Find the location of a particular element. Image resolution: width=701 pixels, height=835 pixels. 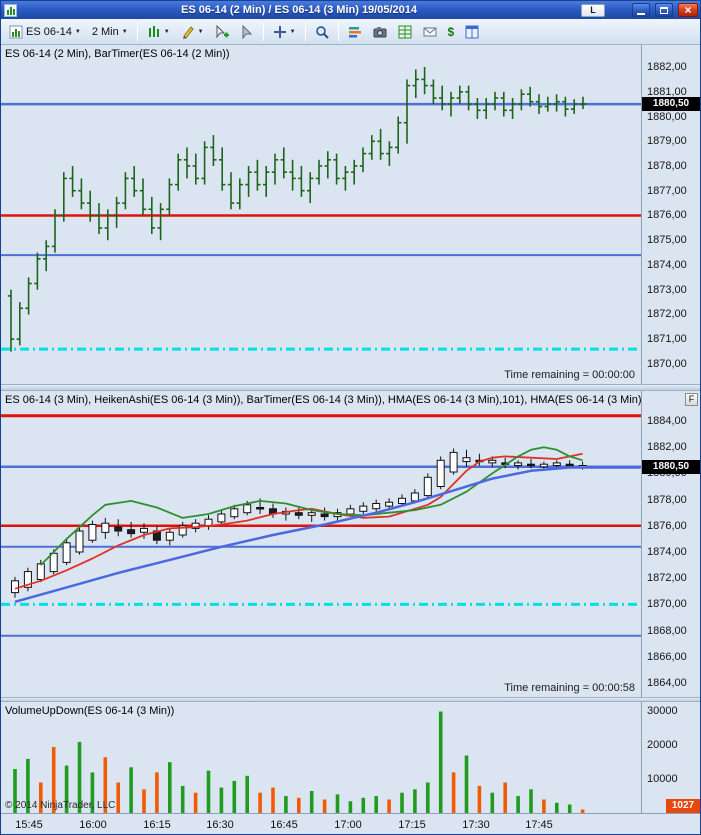

time-axis-label: 17:30 is located at coordinates (476, 825).